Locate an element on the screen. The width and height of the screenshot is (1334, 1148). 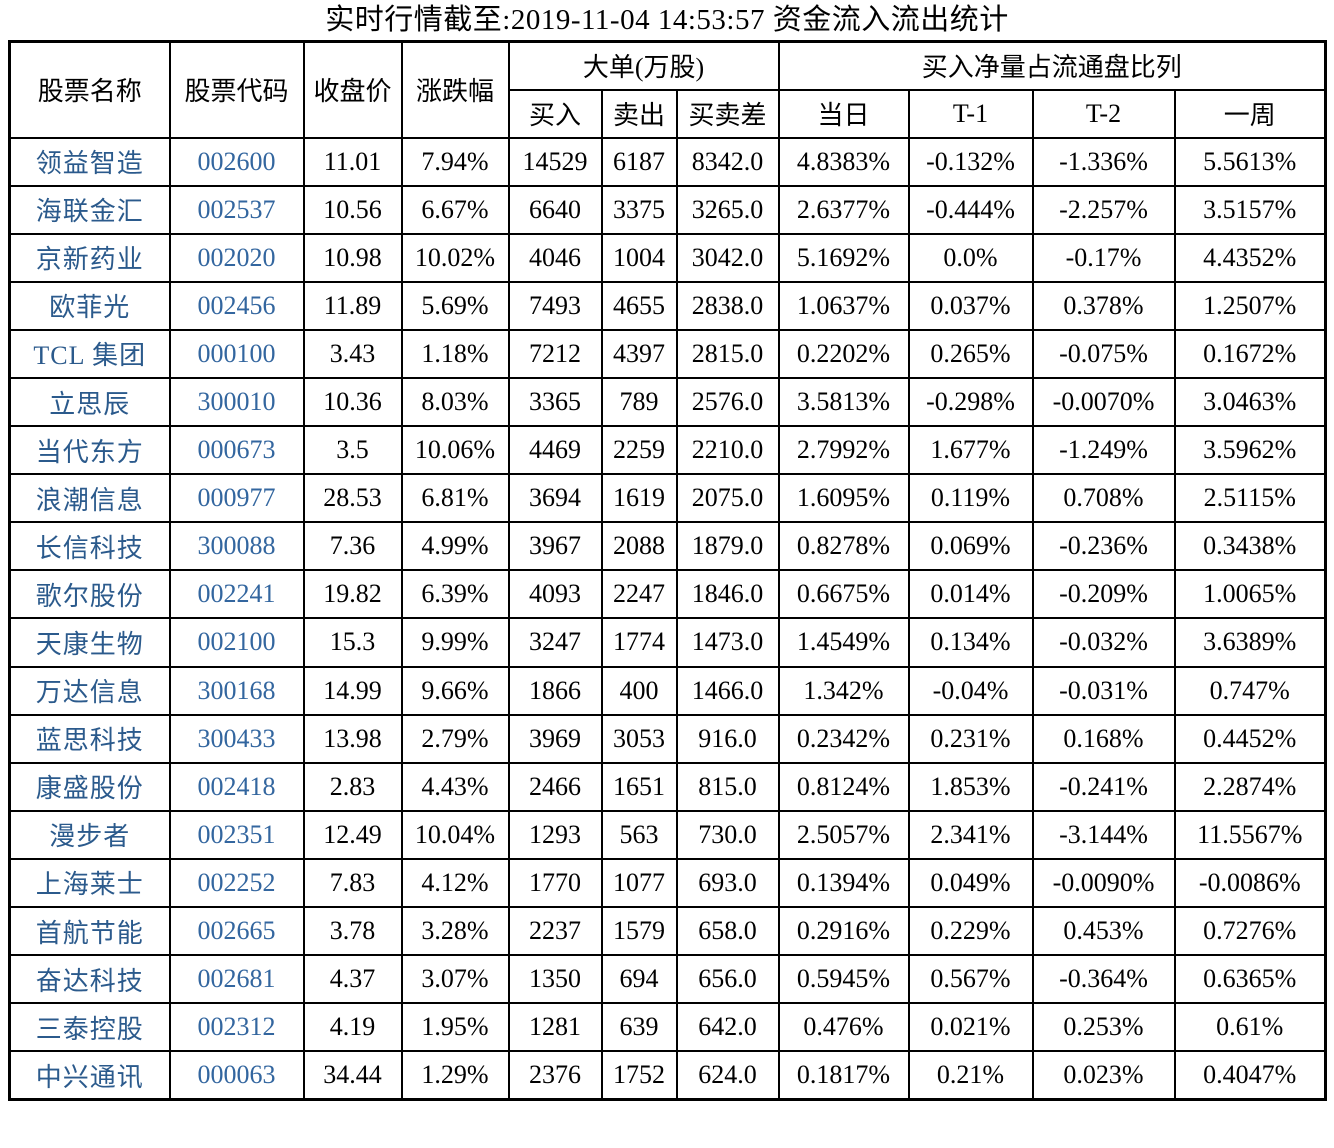
close-price-cell: 13.98 is located at coordinates (352, 738).